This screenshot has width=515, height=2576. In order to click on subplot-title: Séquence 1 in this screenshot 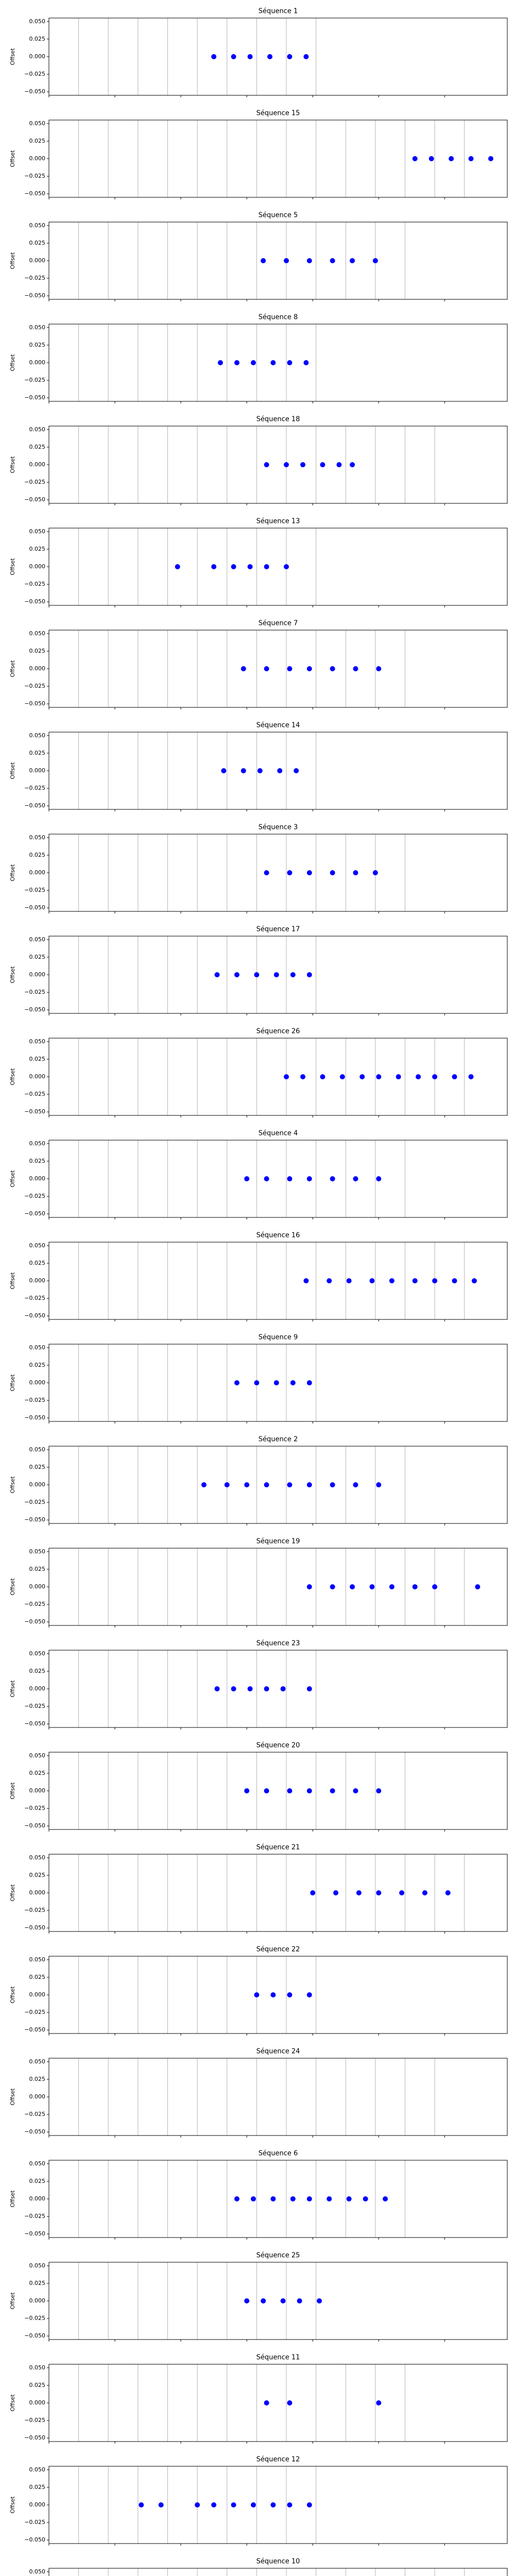, I will do `click(278, 11)`.